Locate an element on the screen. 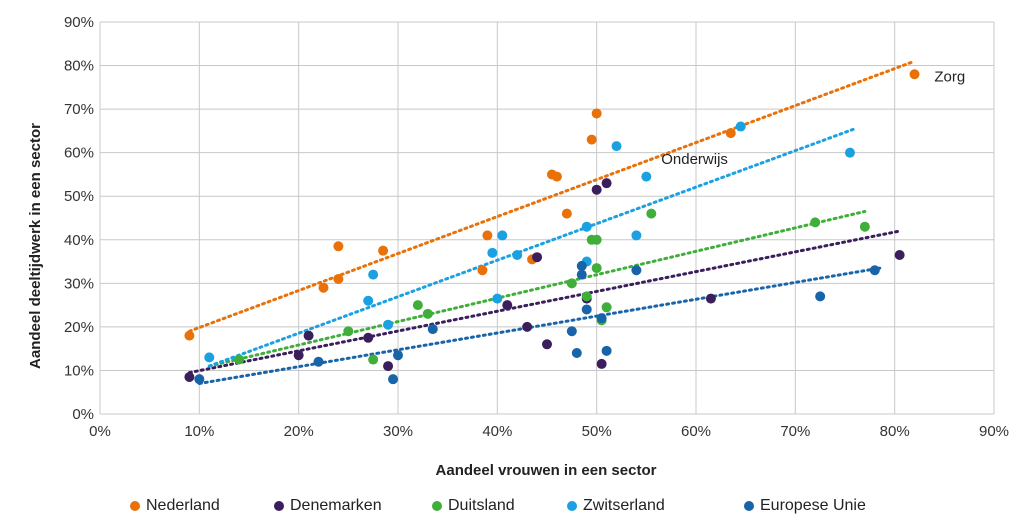 This screenshot has width=1022, height=521. y-tick-label: 70% is located at coordinates (79, 109).